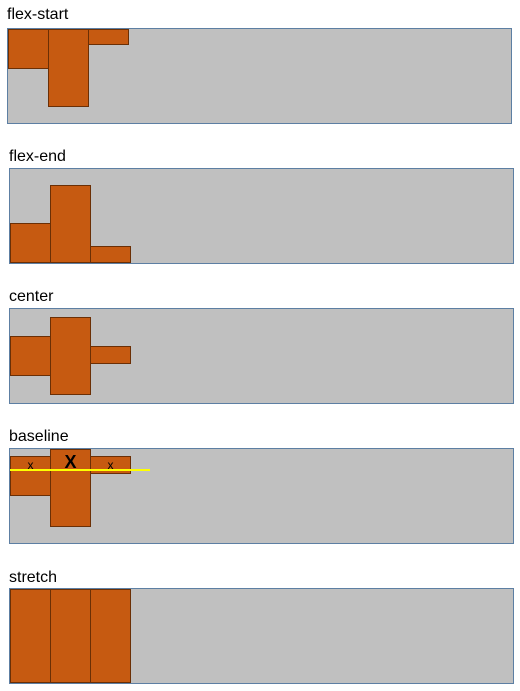  Describe the element at coordinates (261, 496) in the screenshot. I see `flex-container-baseline: x X x` at that location.